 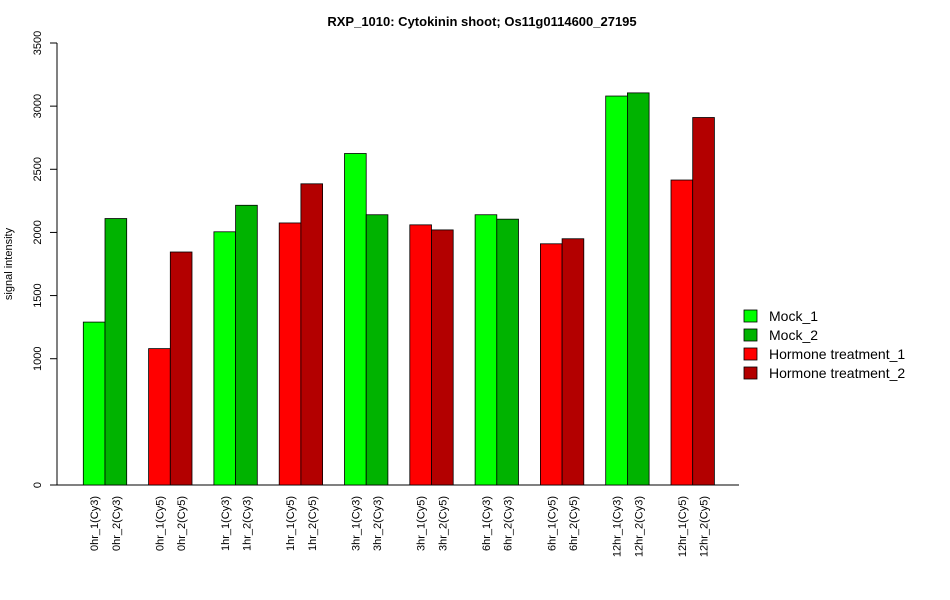 What do you see at coordinates (682, 332) in the screenshot?
I see `bar-12hr-1-cy5` at bounding box center [682, 332].